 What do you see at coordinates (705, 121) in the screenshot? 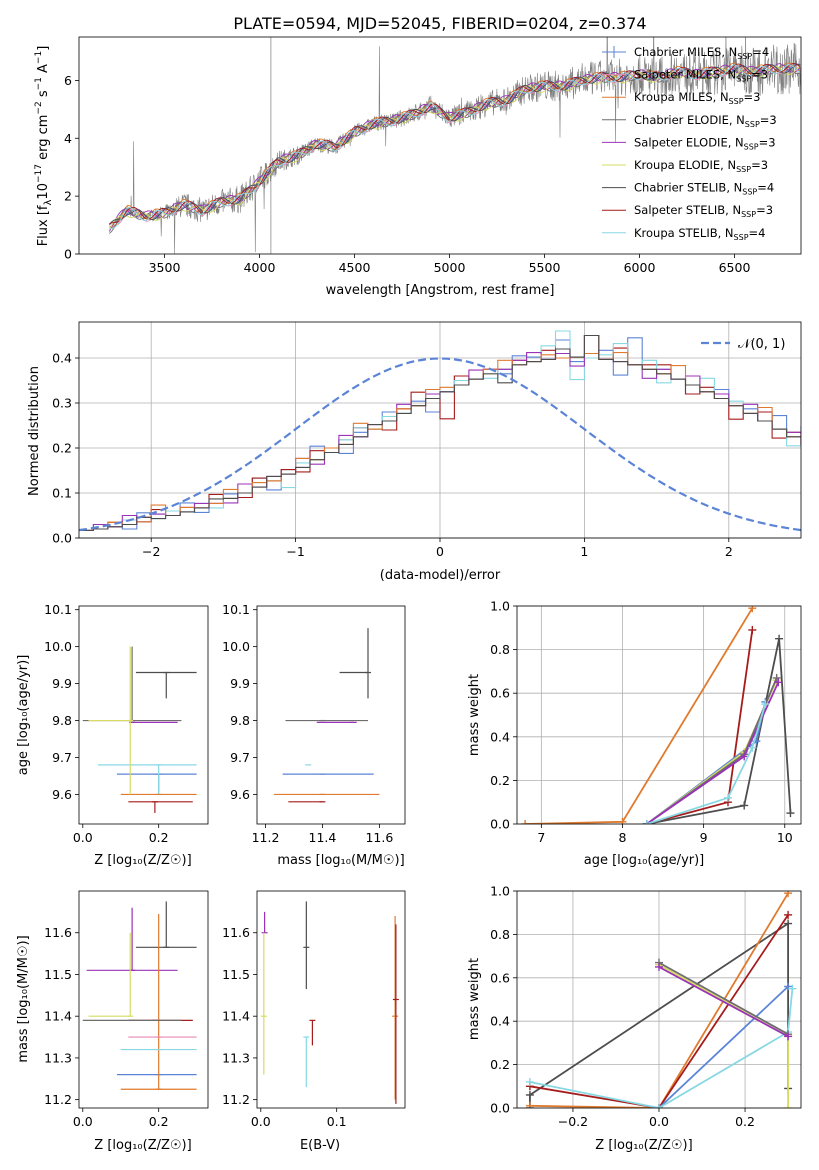
I see `legend-entry: Chabrier ELODIE, NSSP=3` at bounding box center [705, 121].